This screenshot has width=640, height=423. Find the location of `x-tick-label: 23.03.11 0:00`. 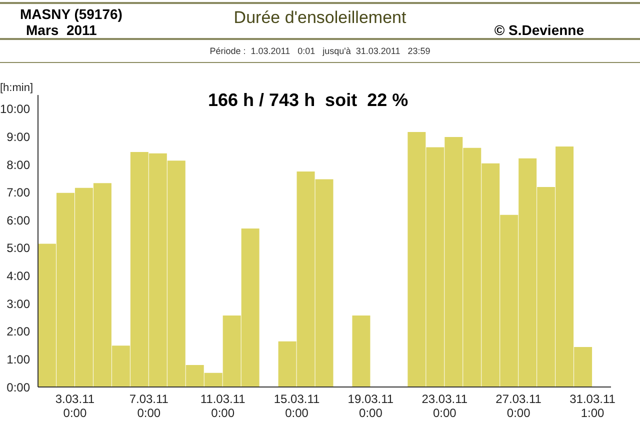

x-tick-label: 23.03.11 0:00 is located at coordinates (445, 406).